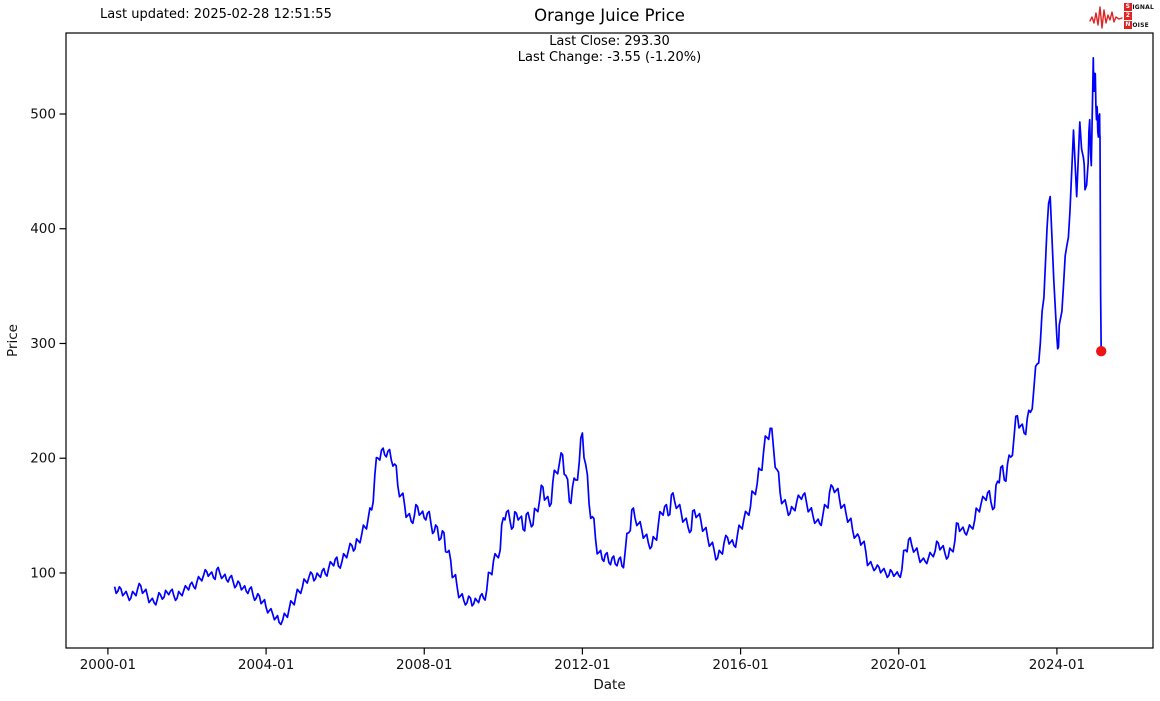 This screenshot has height=701, width=1160. Describe the element at coordinates (1127, 16) in the screenshot. I see `logo-letter-box-2: 2` at that location.